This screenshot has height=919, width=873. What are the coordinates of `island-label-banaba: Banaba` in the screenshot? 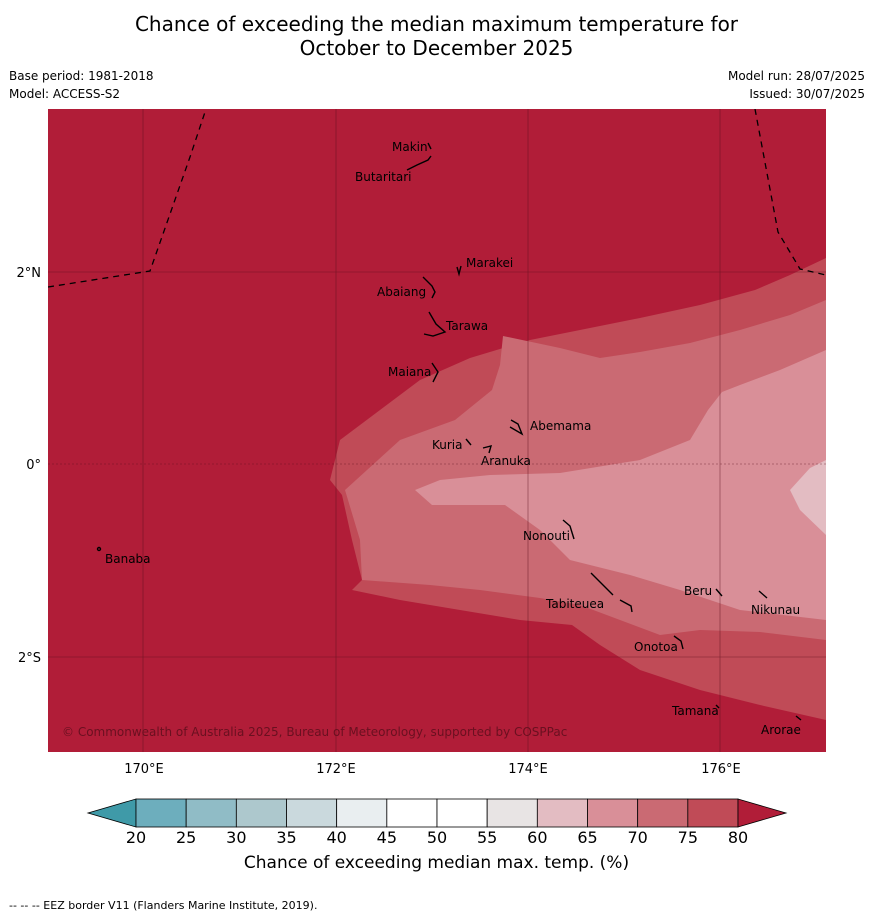 It's located at (128, 559).